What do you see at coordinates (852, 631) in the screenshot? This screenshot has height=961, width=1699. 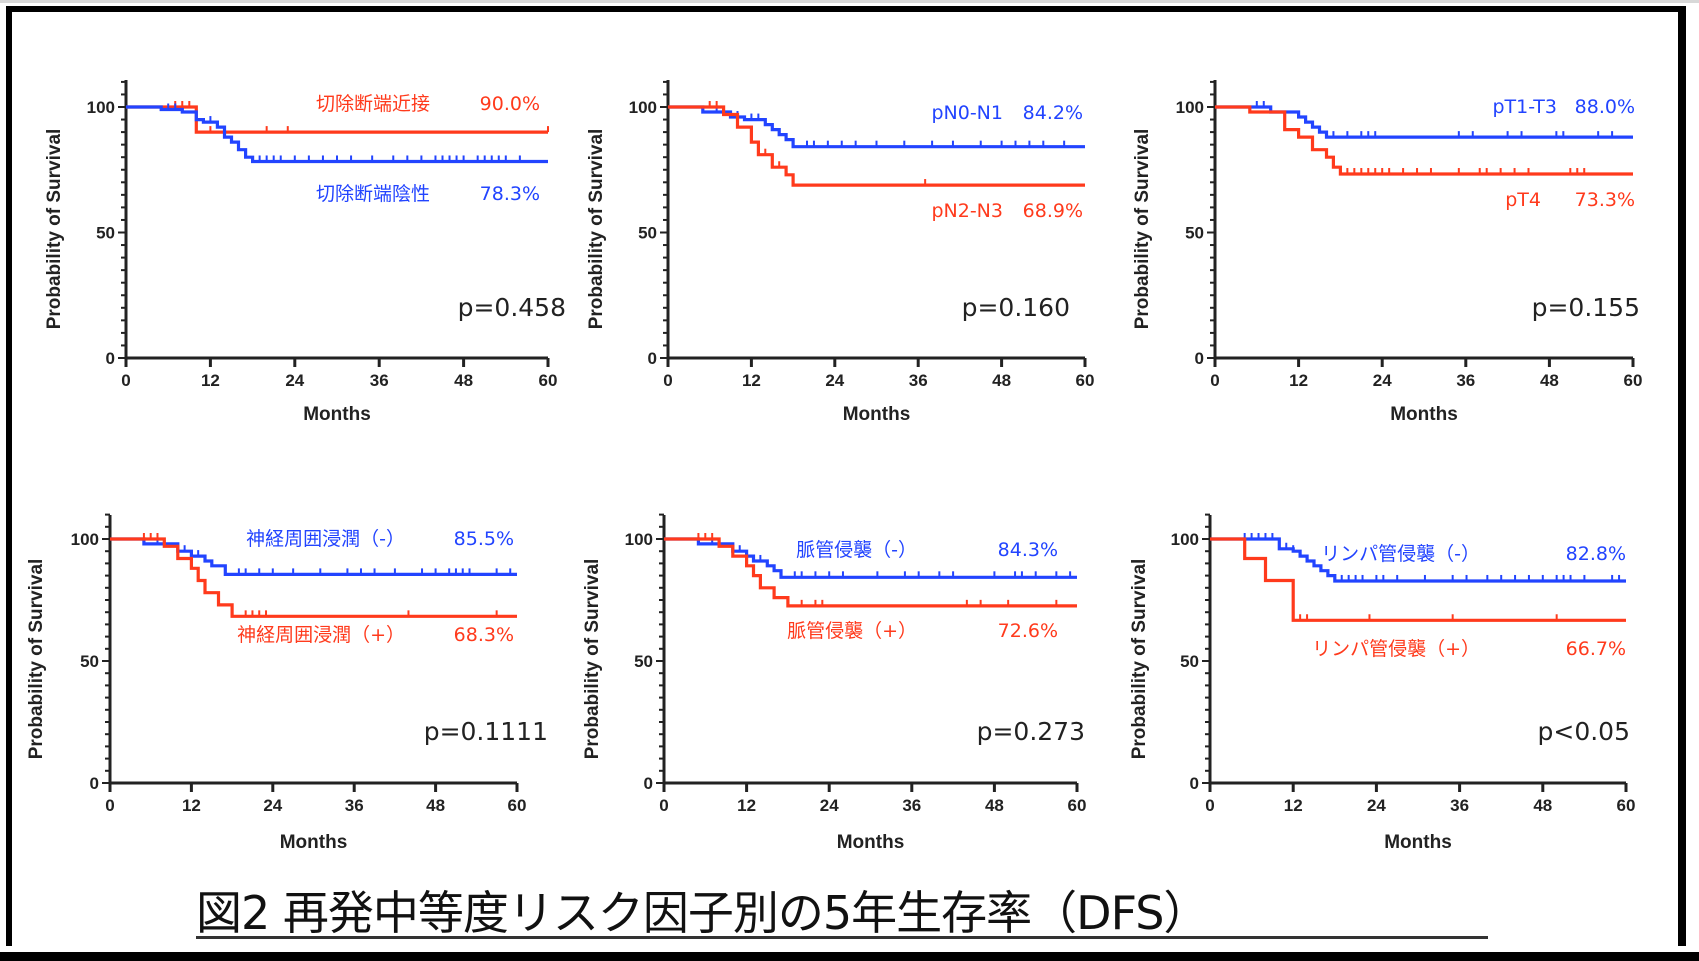 I see `legend-group-name: 脈管侵襲（+）` at bounding box center [852, 631].